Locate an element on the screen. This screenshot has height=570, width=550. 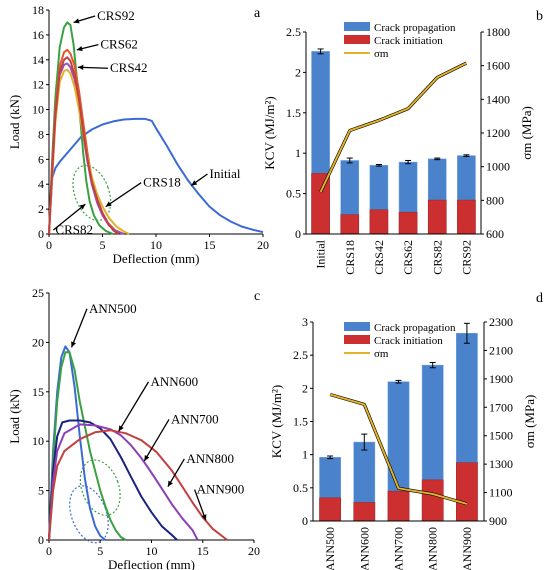
annotation-label: CRS62 is located at coordinates (119, 44).